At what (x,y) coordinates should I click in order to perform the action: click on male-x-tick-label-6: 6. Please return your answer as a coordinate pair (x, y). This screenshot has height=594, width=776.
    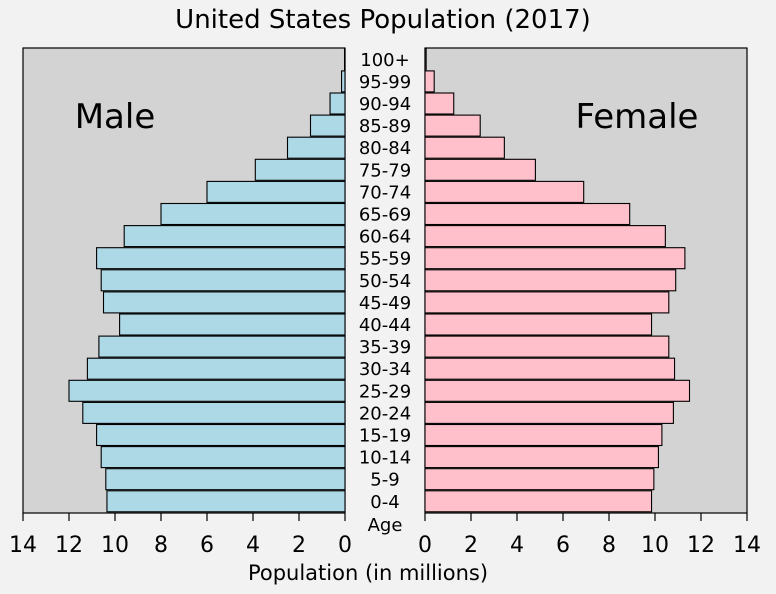
    Looking at the image, I should click on (207, 545).